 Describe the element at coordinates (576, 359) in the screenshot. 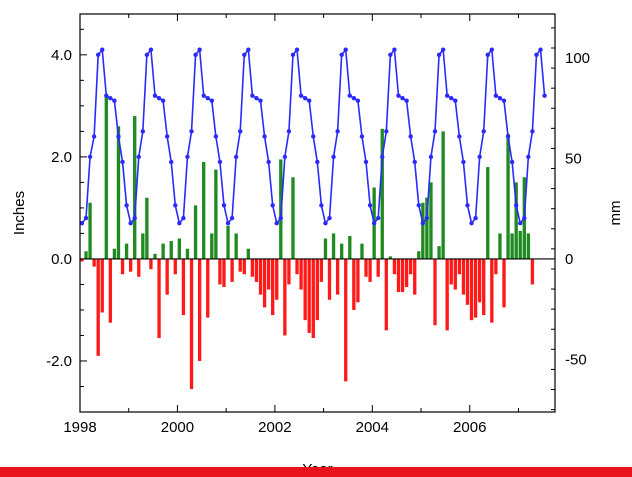

I see `y-tick-label-right: -50` at that location.